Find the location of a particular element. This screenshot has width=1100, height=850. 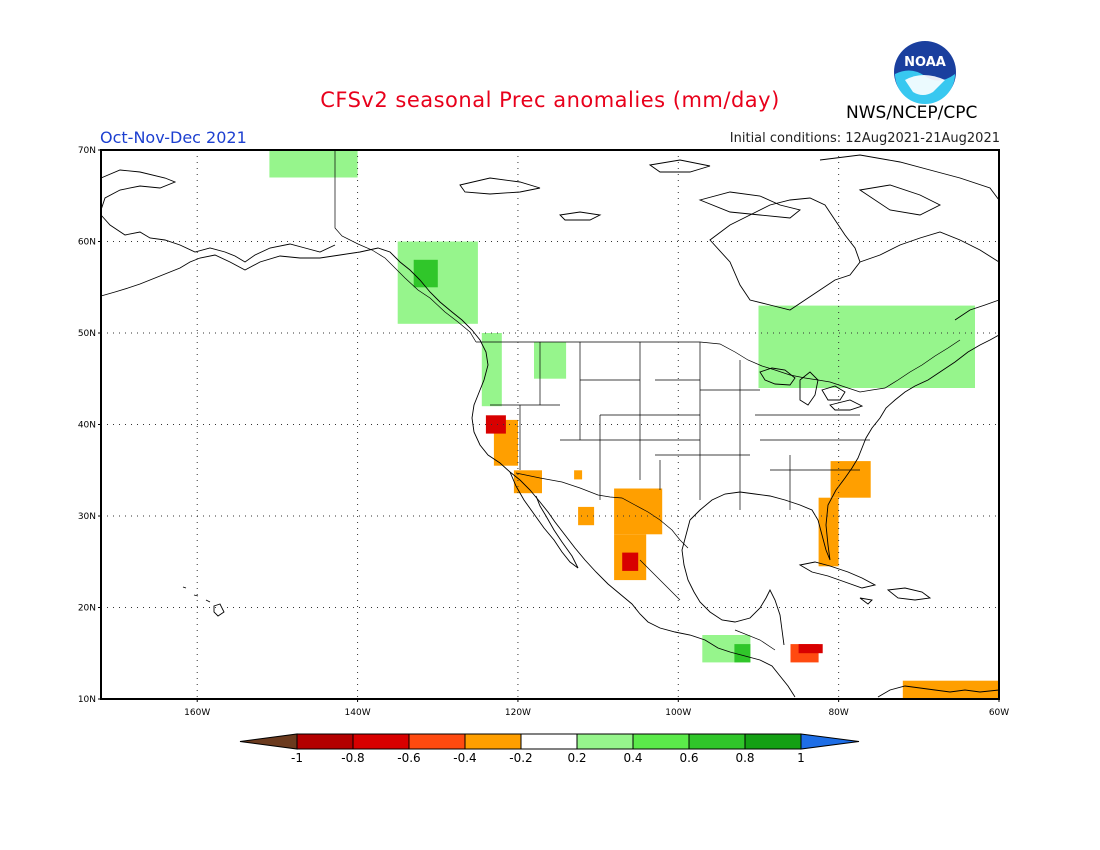

lat-tick-label: 20N is located at coordinates (87, 609).